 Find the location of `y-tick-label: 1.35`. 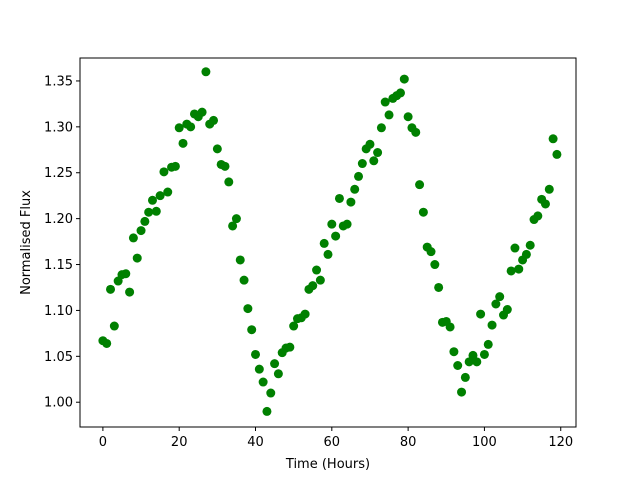

y-tick-label: 1.35 is located at coordinates (58, 81).